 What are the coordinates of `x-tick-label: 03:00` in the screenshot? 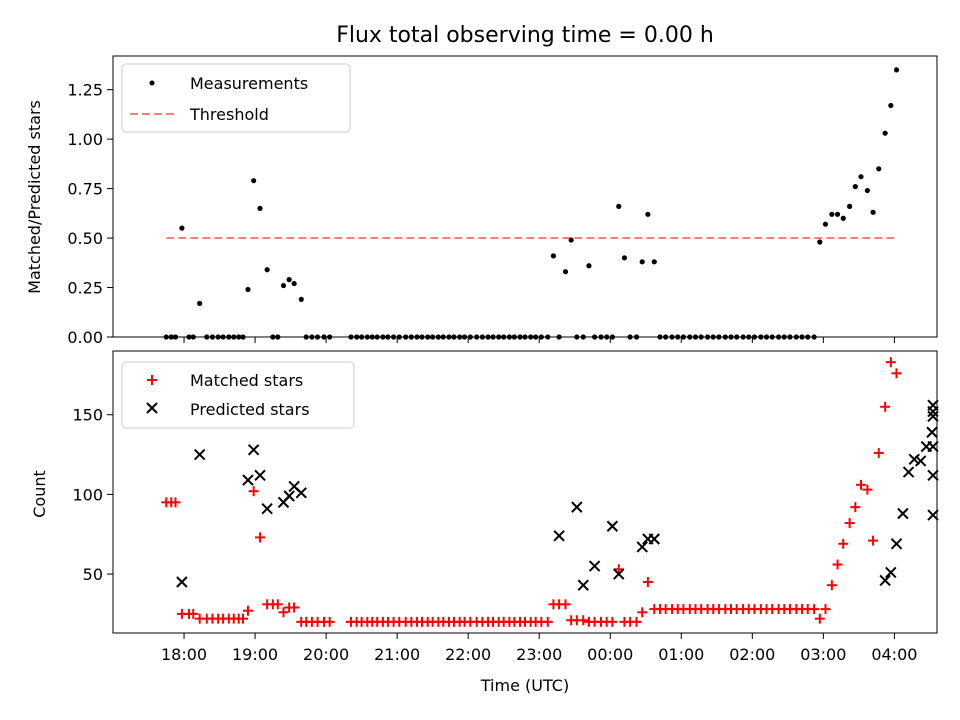 It's located at (823, 654).